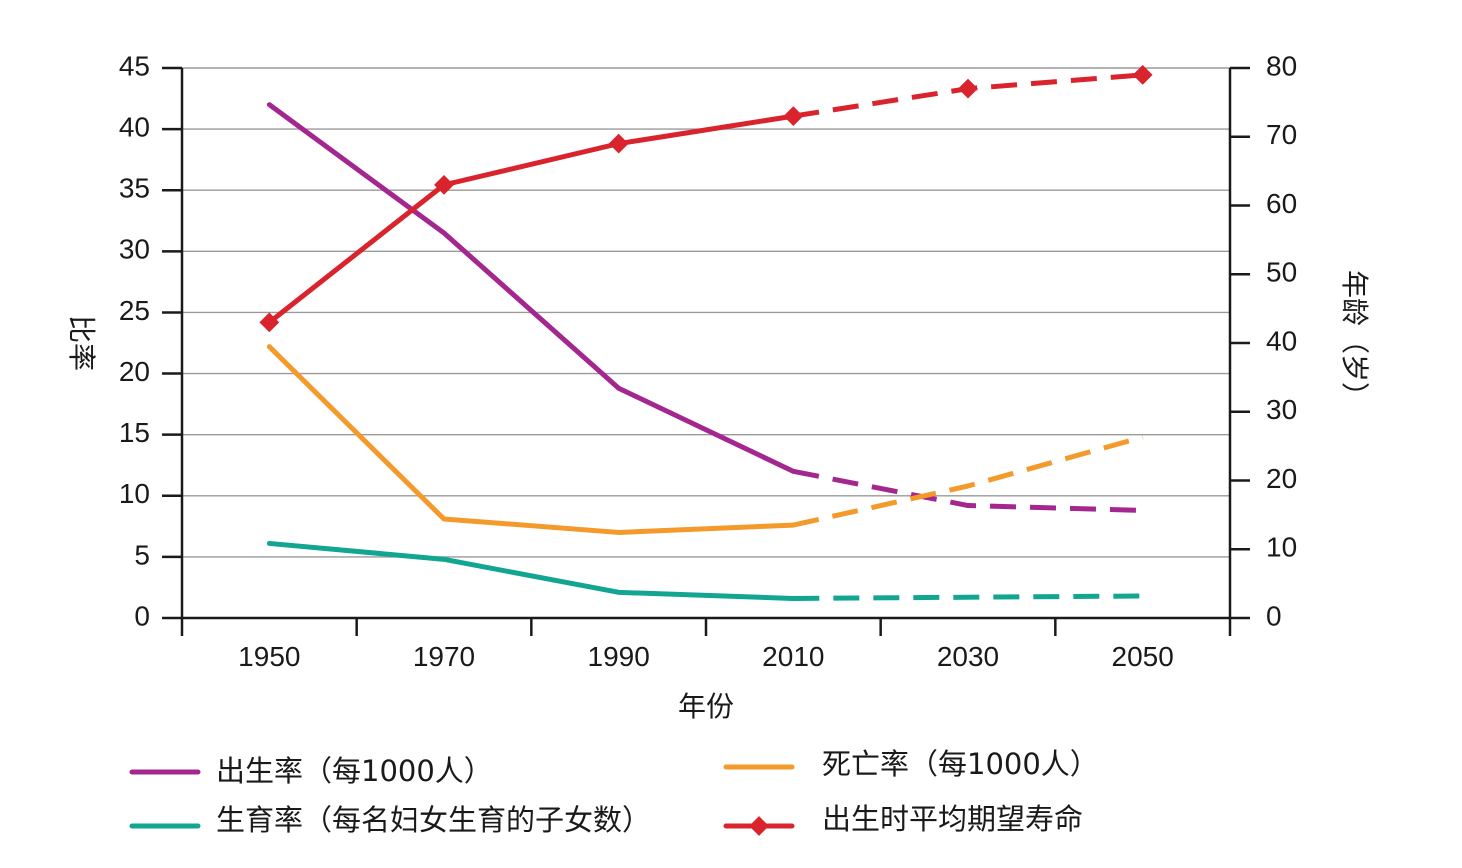 The height and width of the screenshot is (868, 1462). I want to click on legend-item-life-expectancy: 出生时平均期望寿命, so click(903, 819).